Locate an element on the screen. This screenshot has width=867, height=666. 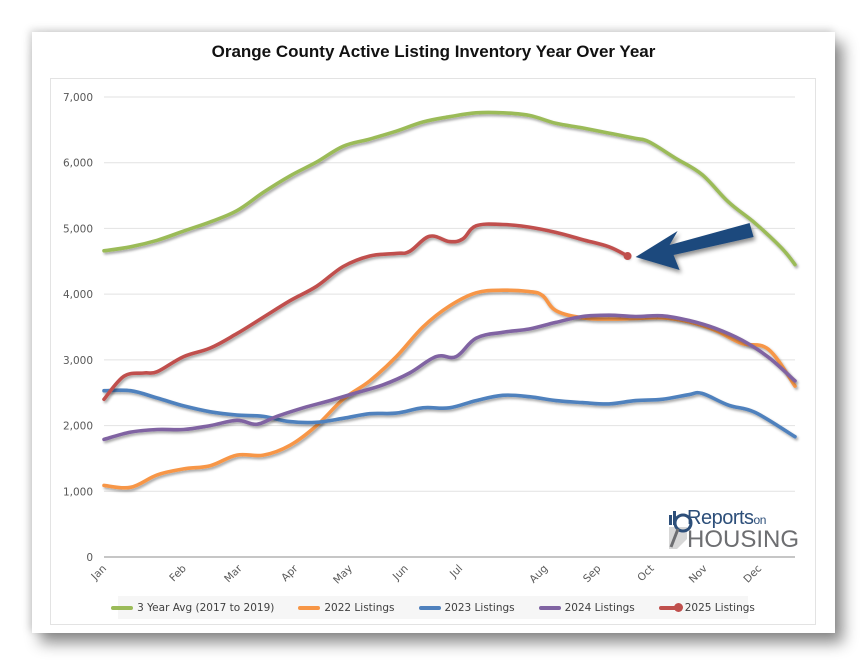
x-tick-label: Apr is located at coordinates (290, 573).